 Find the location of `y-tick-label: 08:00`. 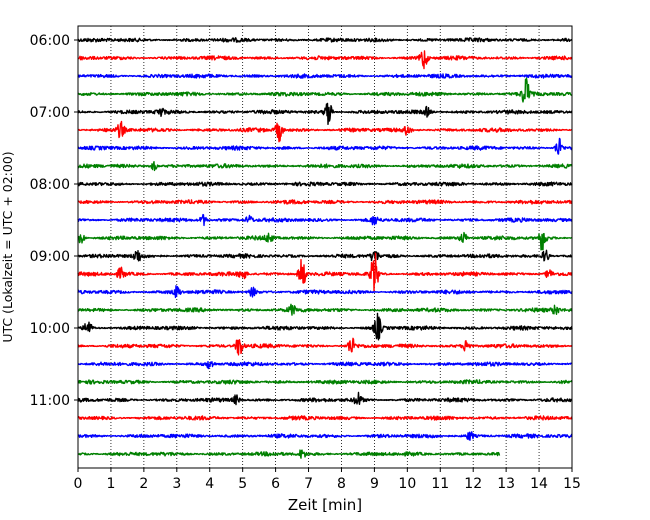

y-tick-label: 08:00 is located at coordinates (50, 185).